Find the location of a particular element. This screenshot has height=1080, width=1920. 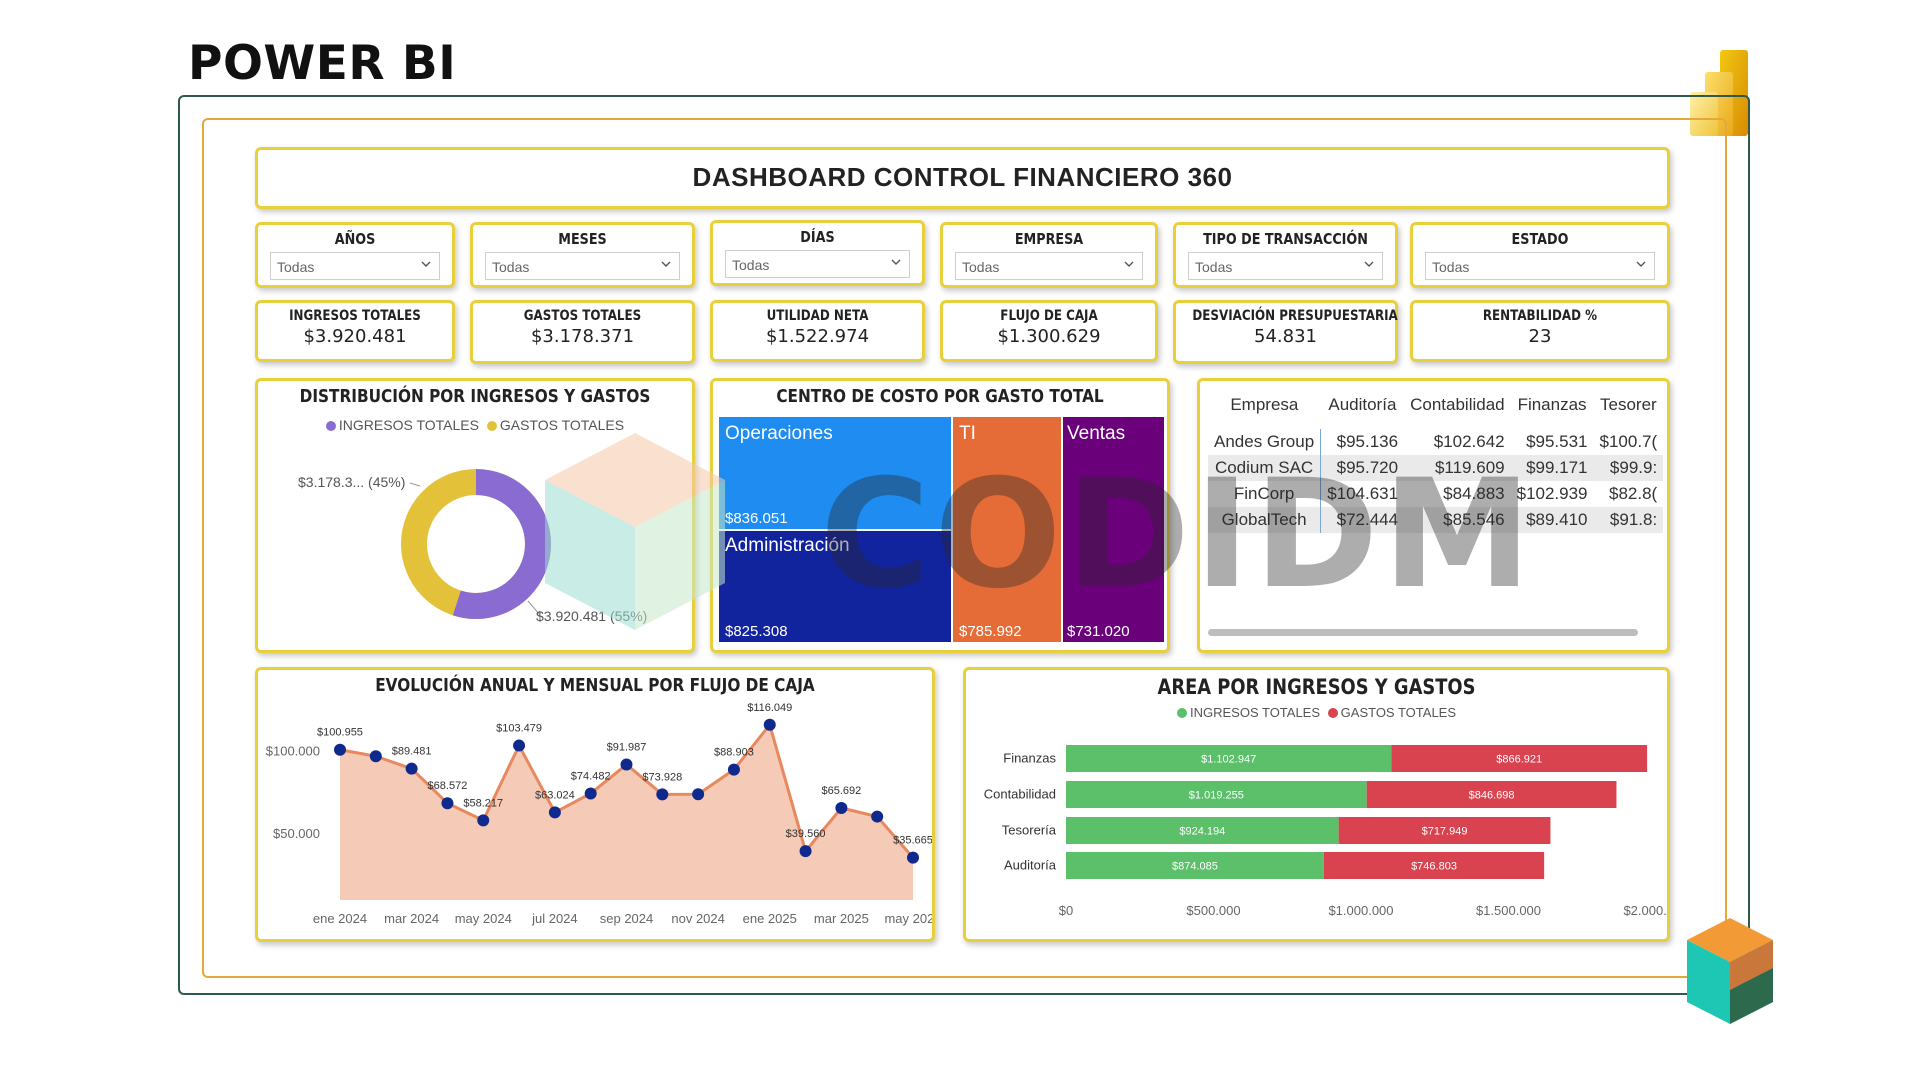

slicer-dias: DÍAS Todas is located at coordinates (817, 253).